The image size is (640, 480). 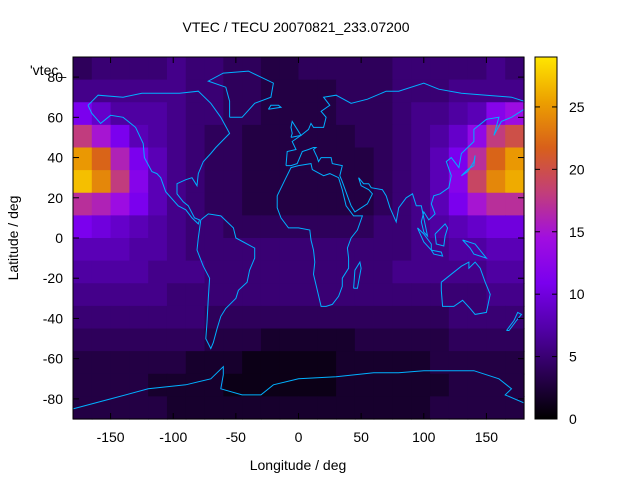 I want to click on x-tick-label: 0, so click(x=299, y=437).